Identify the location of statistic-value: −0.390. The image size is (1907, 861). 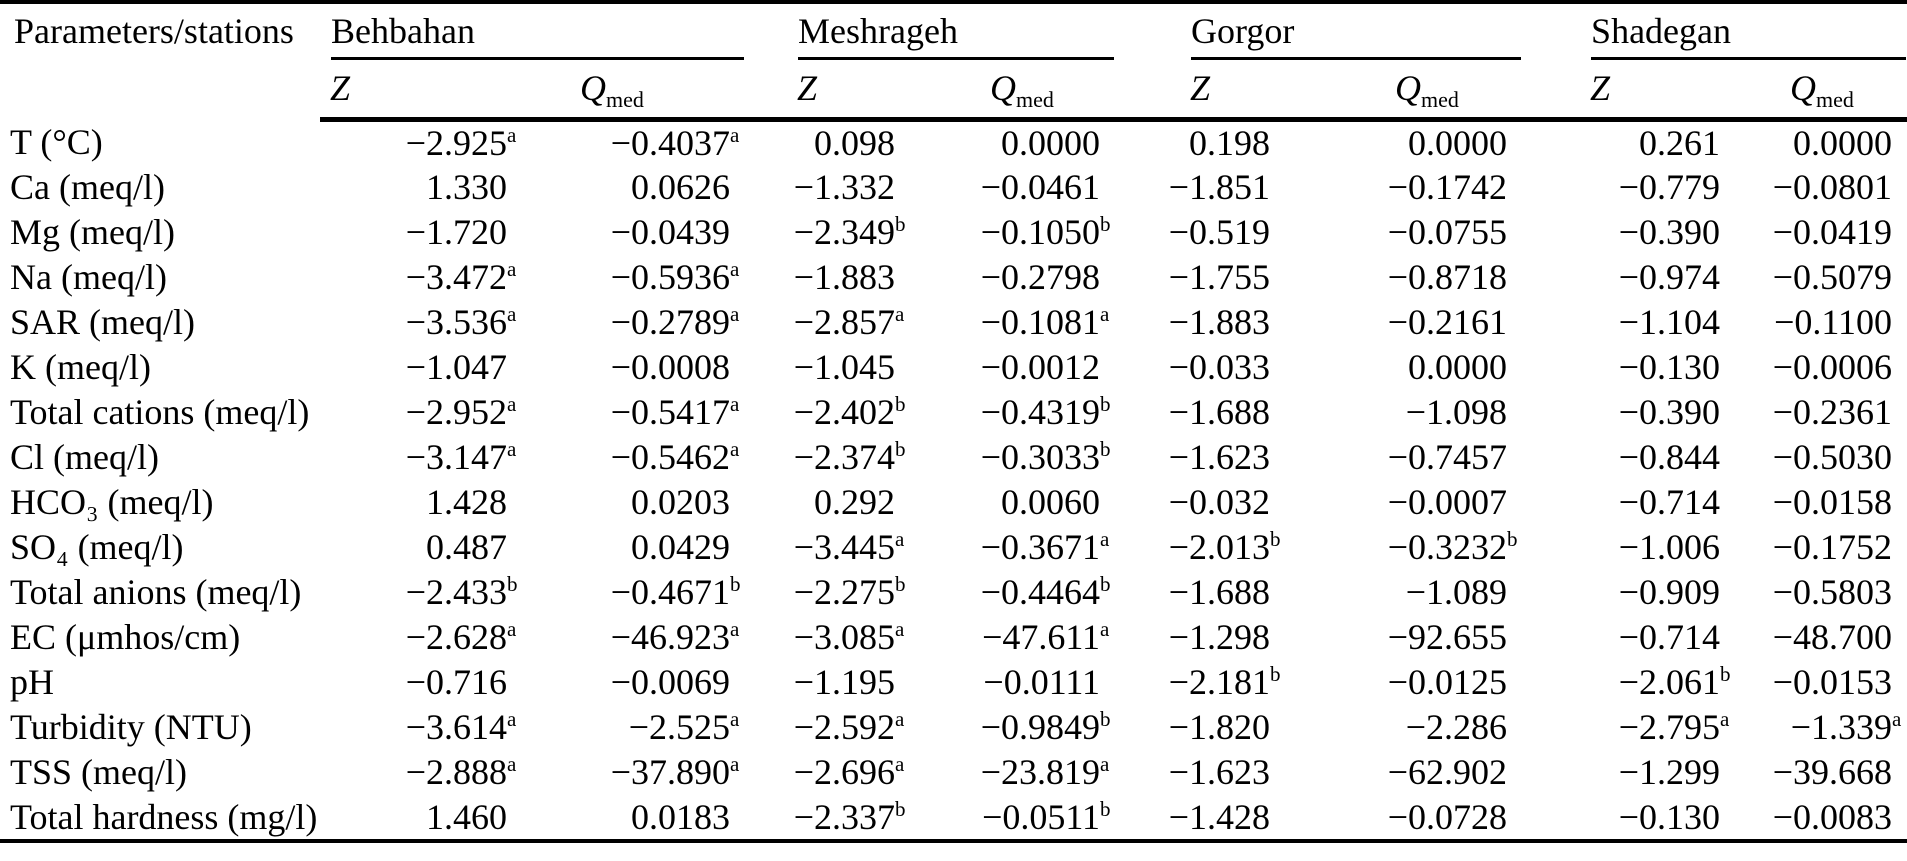
(1669, 412).